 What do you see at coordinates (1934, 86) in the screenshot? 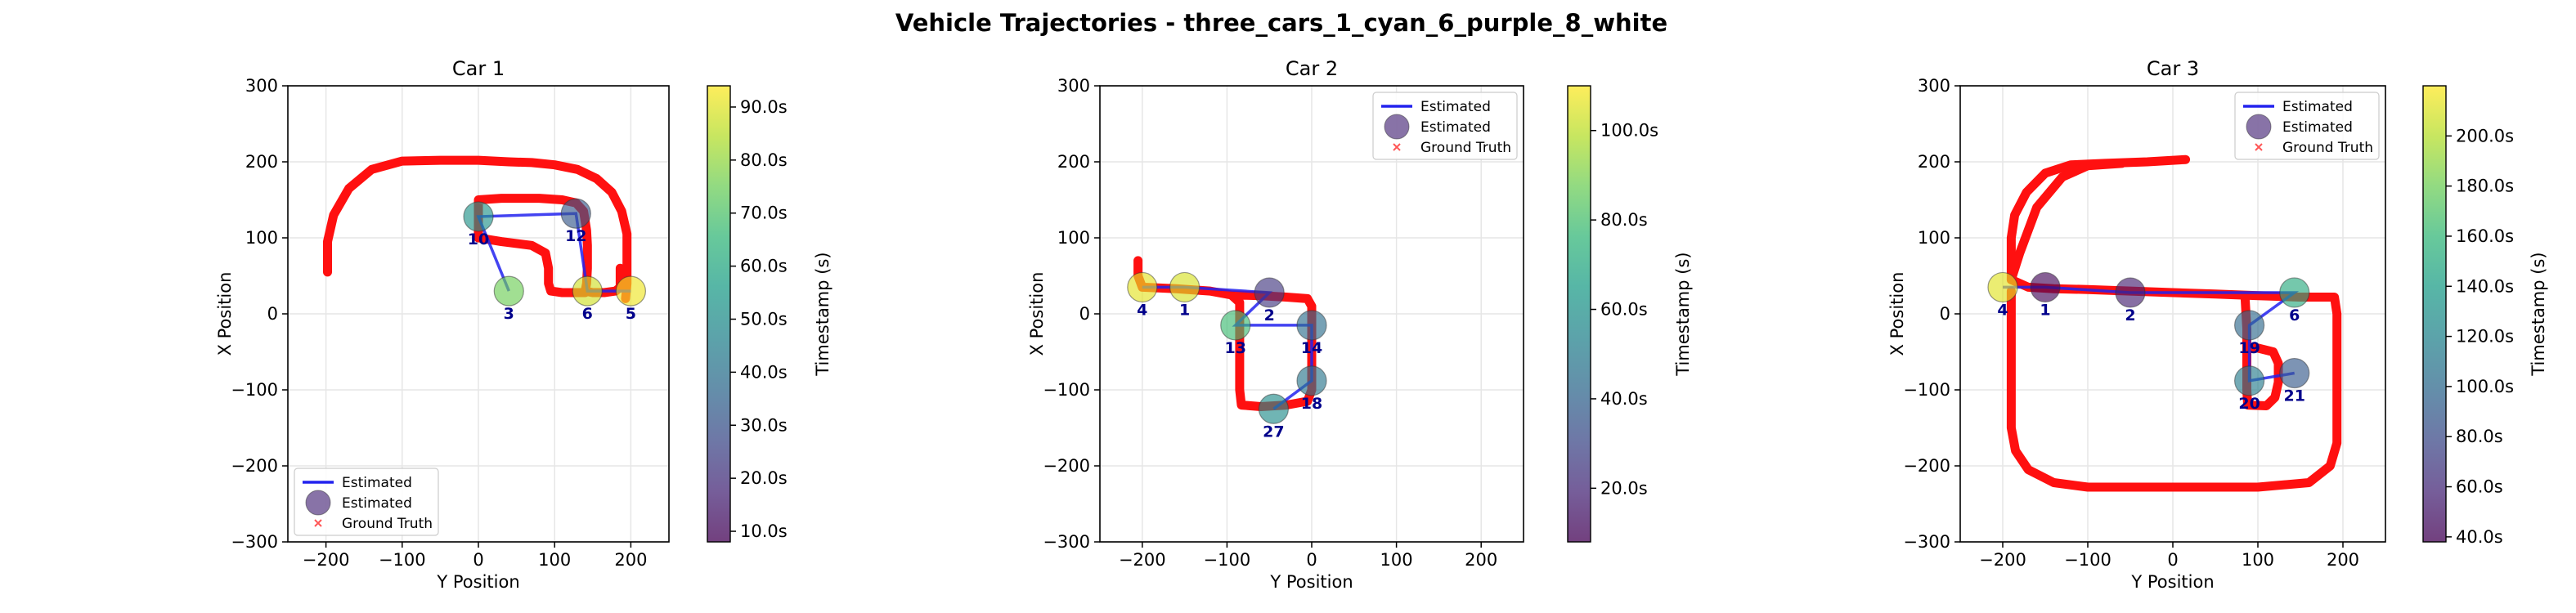
I see `y-tick-label: 300` at bounding box center [1934, 86].